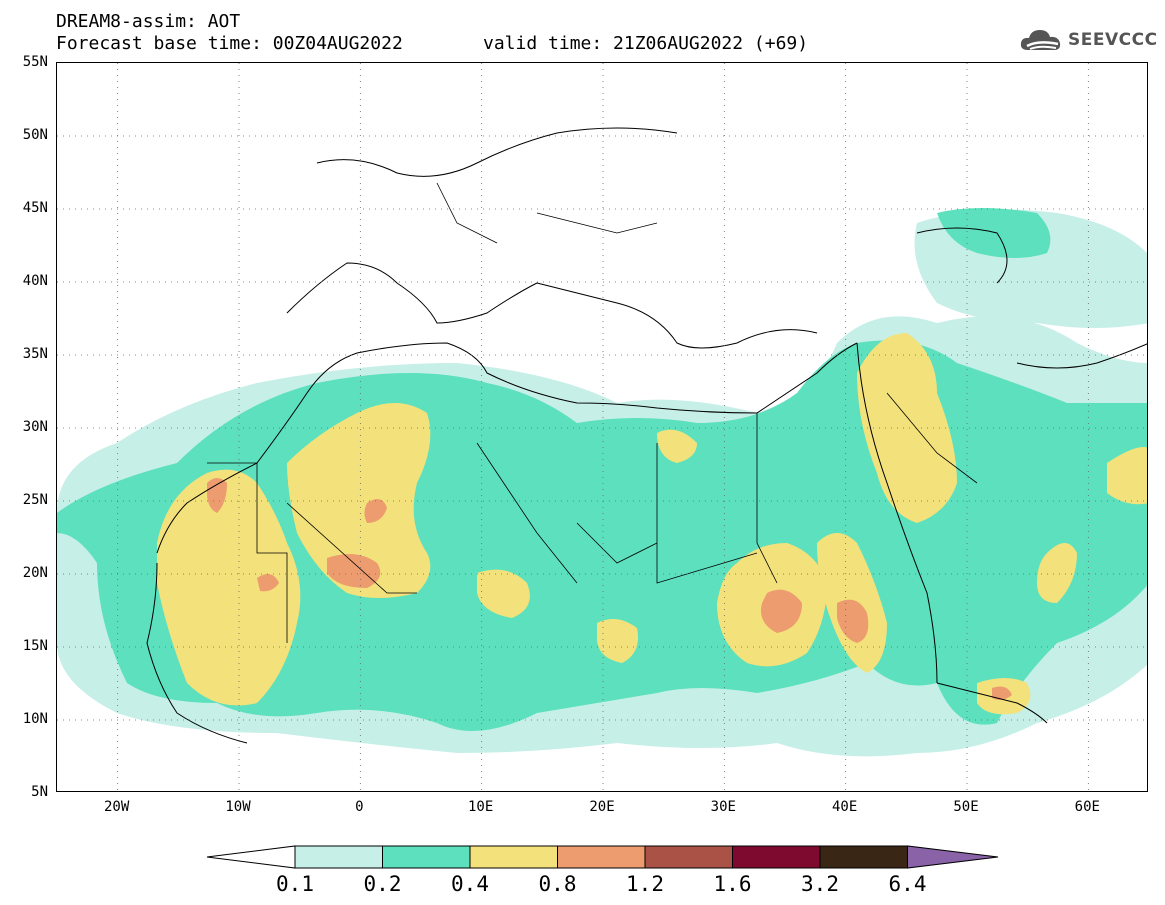  What do you see at coordinates (723, 807) in the screenshot?
I see `longitude-label: 30E` at bounding box center [723, 807].